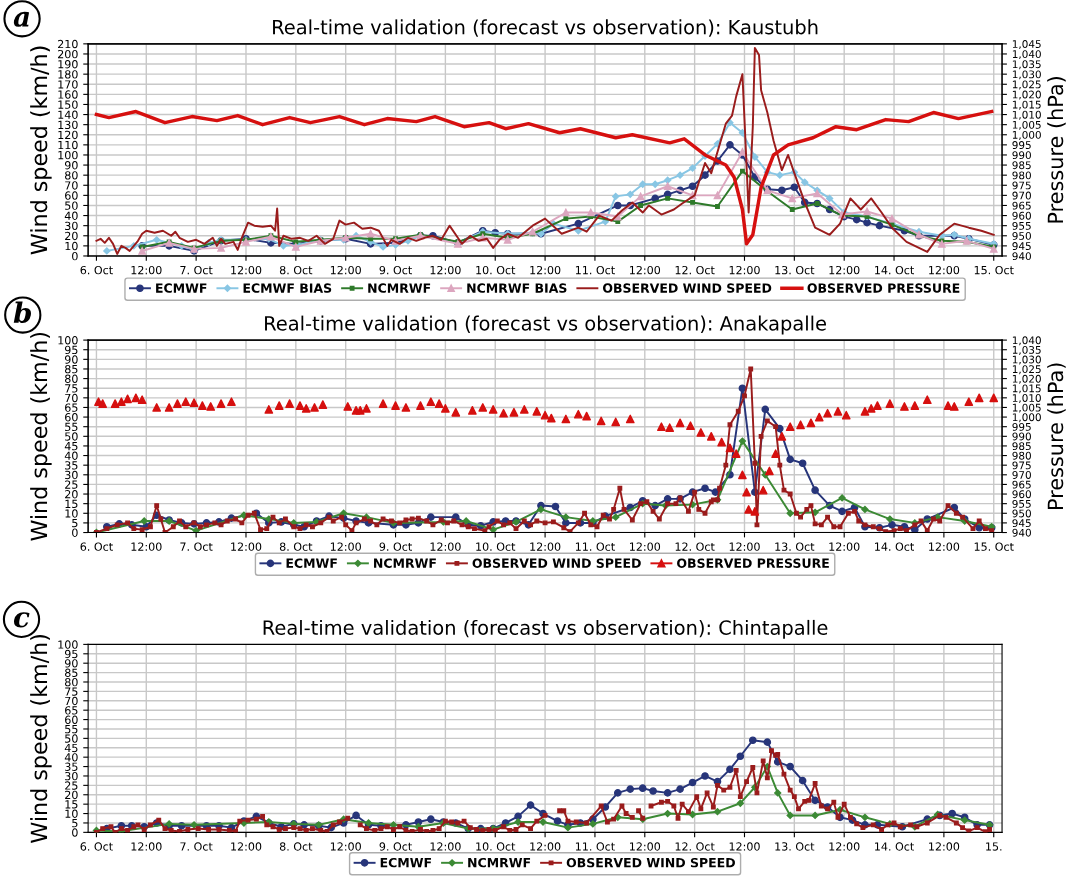 This screenshot has width=1088, height=895. I want to click on y-tick-label: 35, so click(71, 465).